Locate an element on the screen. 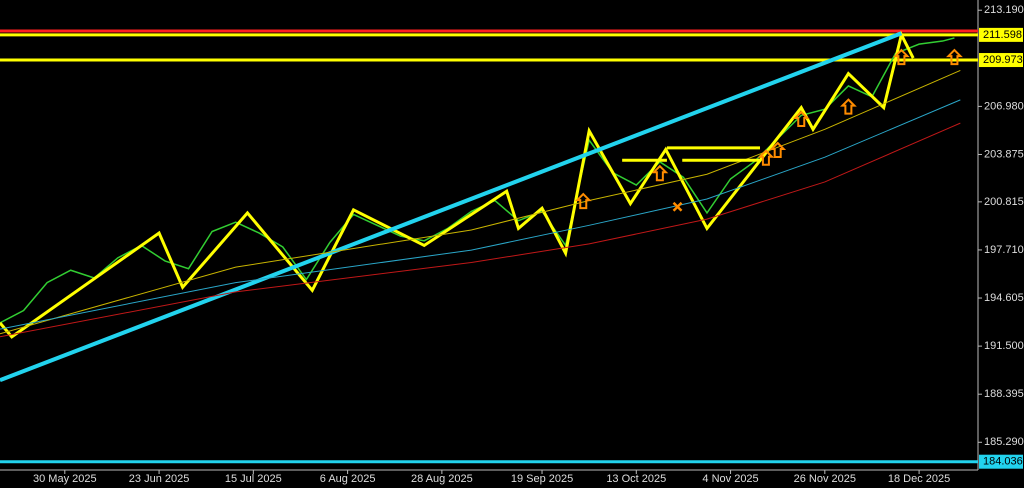  x-tick-label: 6 Aug 2025 is located at coordinates (348, 479).